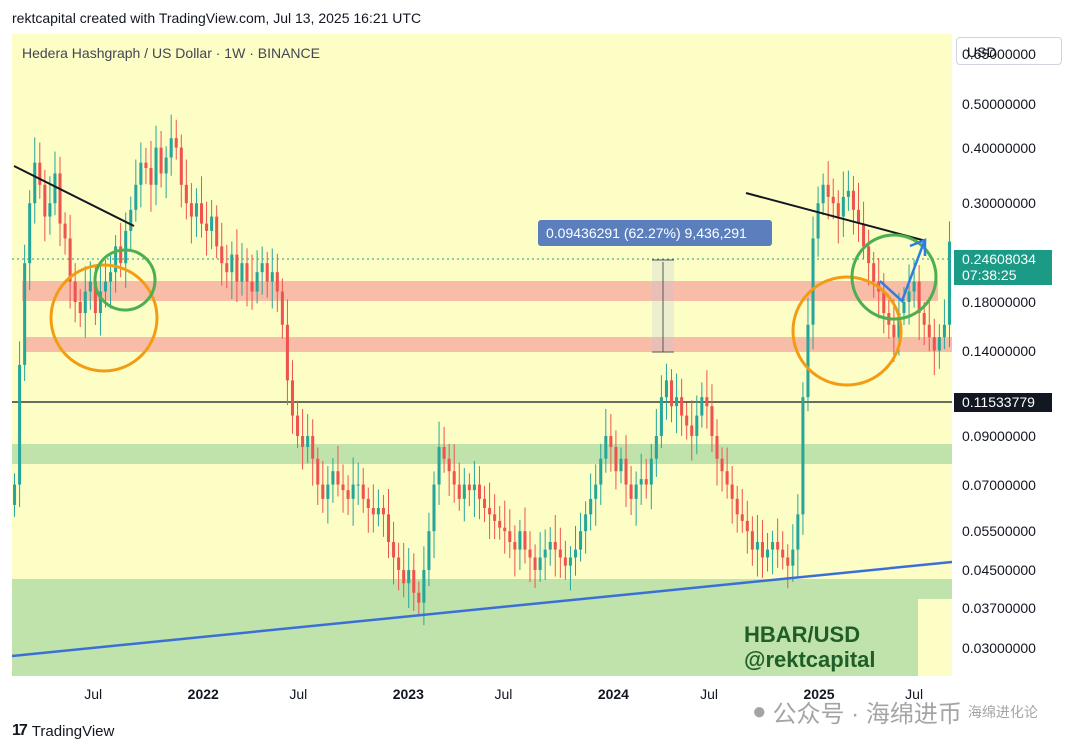  Describe the element at coordinates (1003, 402) in the screenshot. I see `support-price-badge: 0.11533779` at that location.